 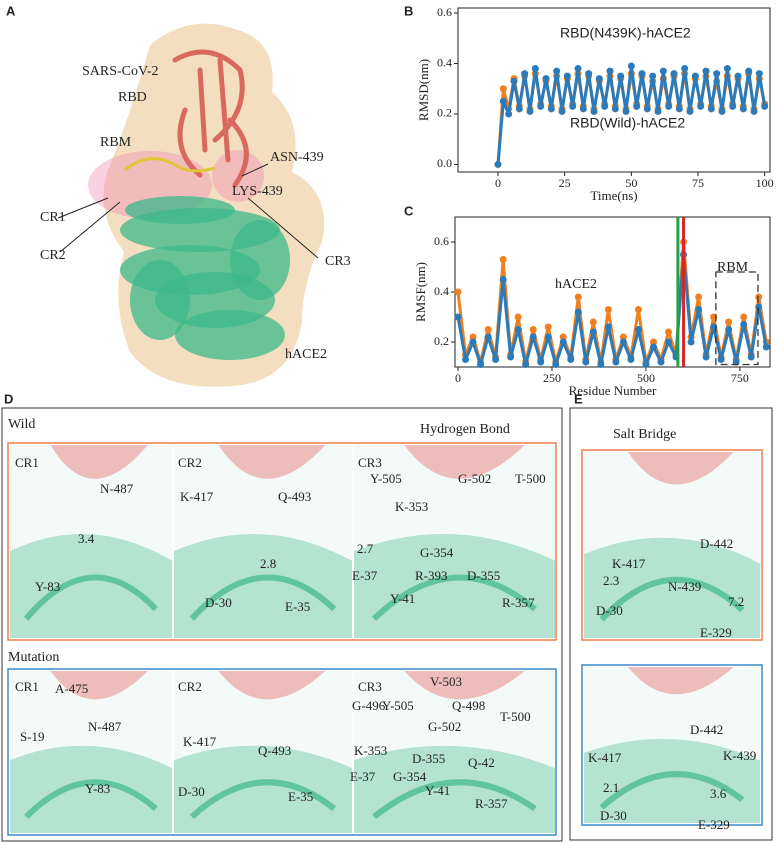 What do you see at coordinates (21, 424) in the screenshot?
I see `group-title: Wild` at bounding box center [21, 424].